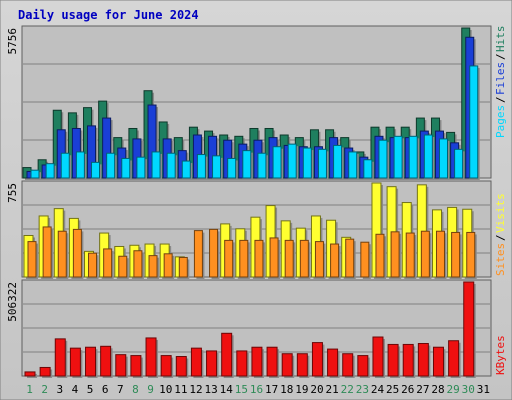 The image size is (512, 400). I want to click on x-tick-label: 2, so click(44, 389).